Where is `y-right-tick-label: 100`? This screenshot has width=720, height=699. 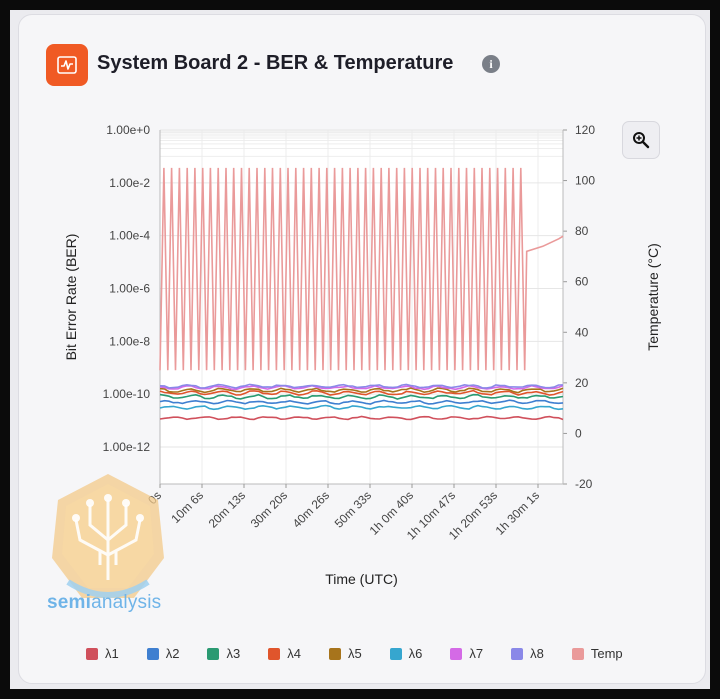
y-right-tick-label: 100 is located at coordinates (585, 181).